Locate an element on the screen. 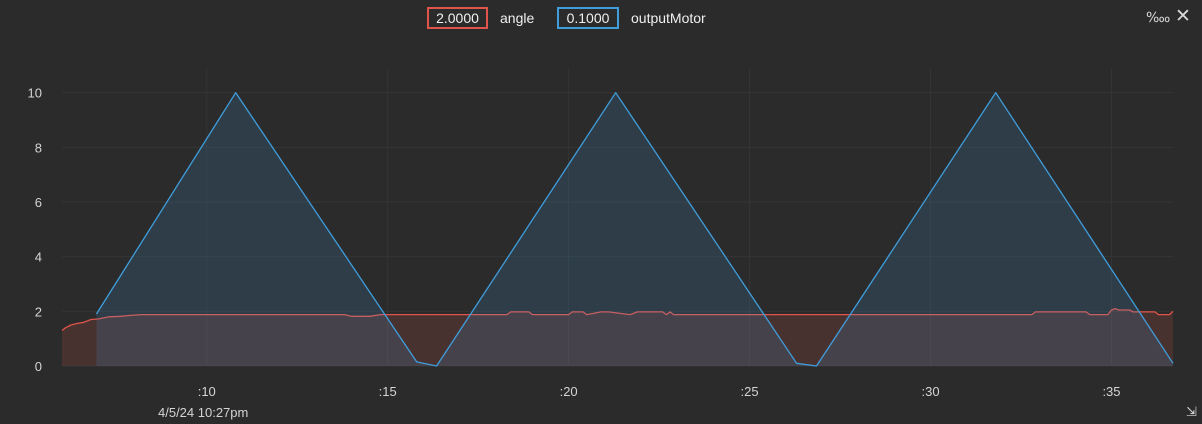  angle-value-box: 2.0000 is located at coordinates (457, 18).